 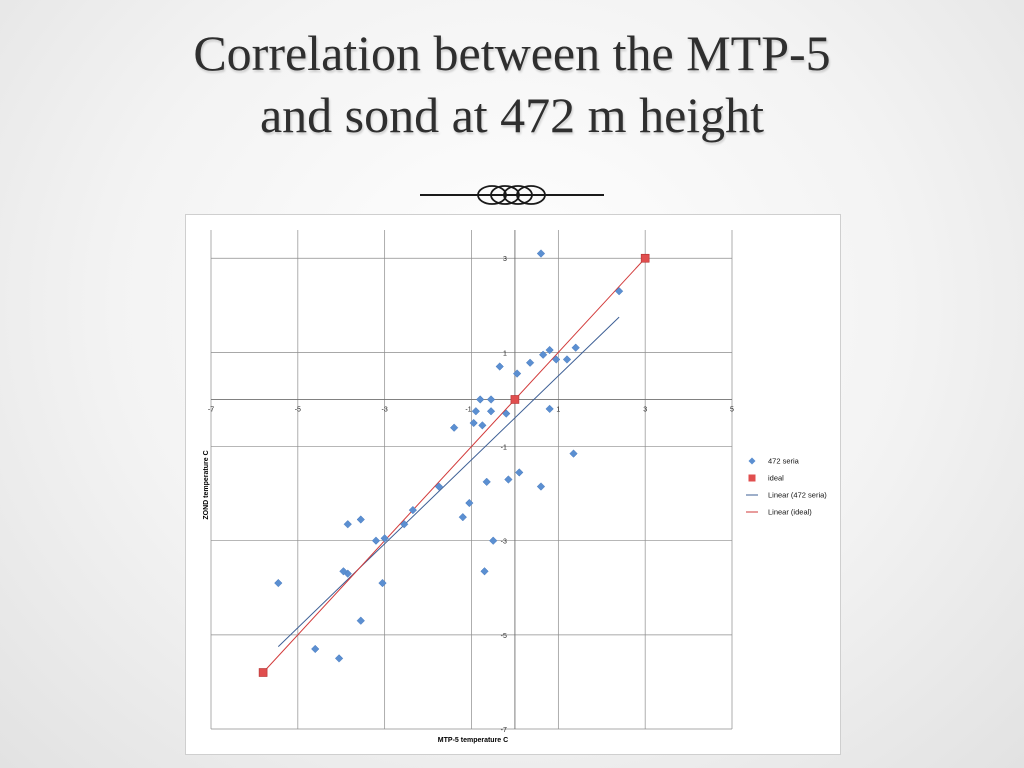 I want to click on legend-label: ideal, so click(x=776, y=478).